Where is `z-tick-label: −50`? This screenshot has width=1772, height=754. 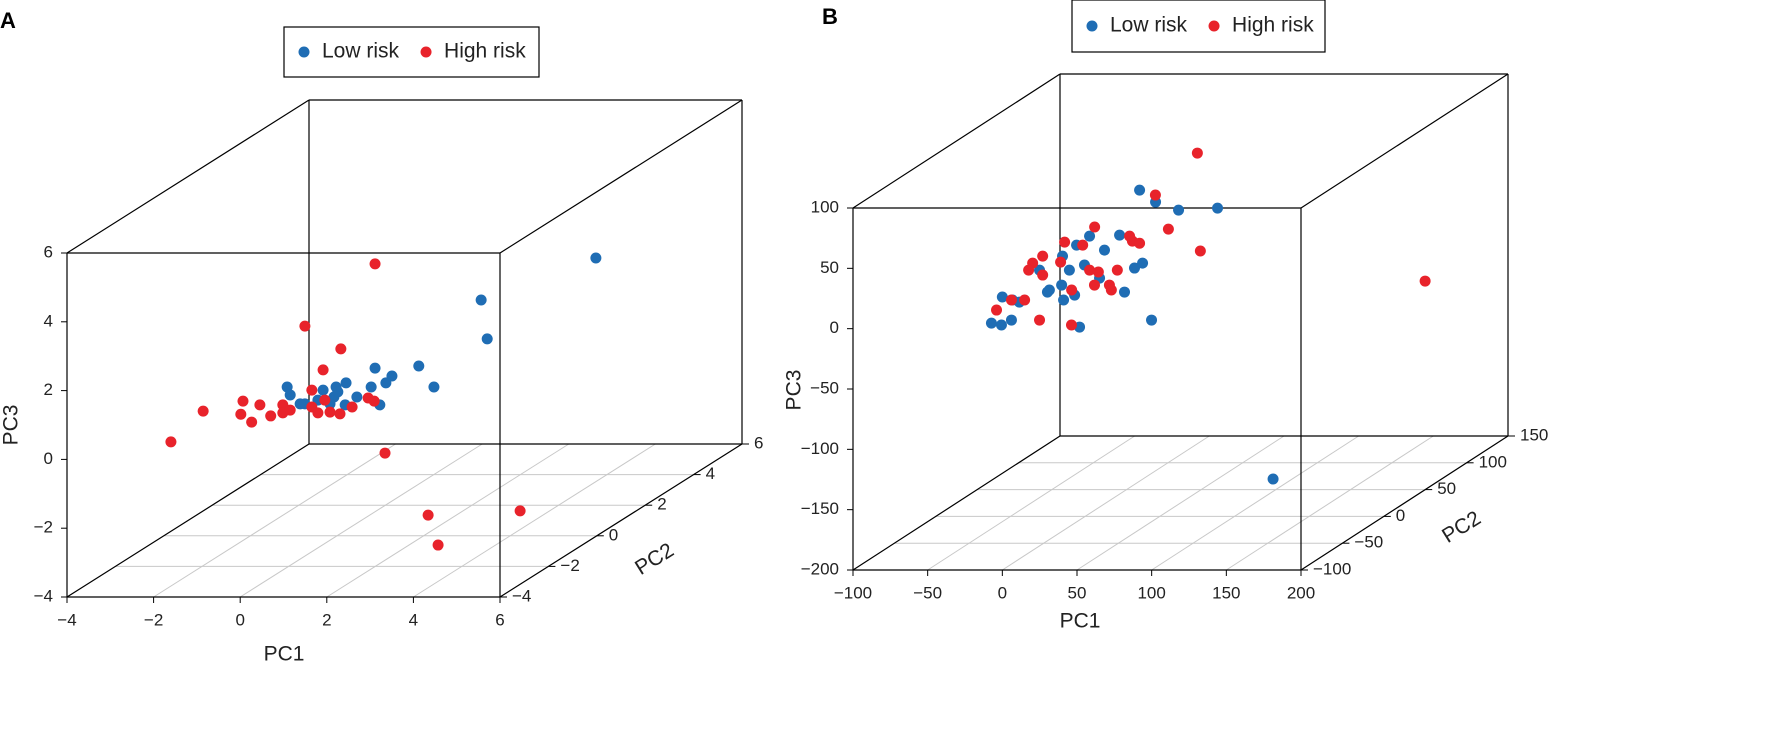
z-tick-label: −50 is located at coordinates (824, 387).